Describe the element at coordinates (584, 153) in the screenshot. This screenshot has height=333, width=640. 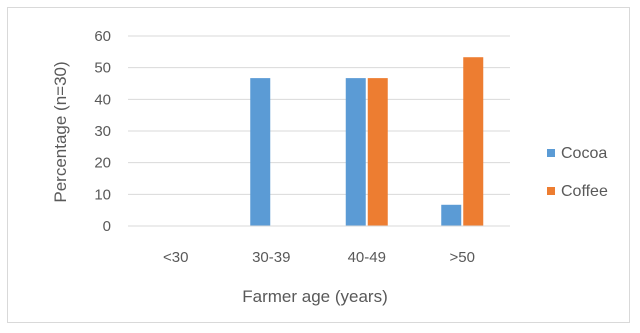
I see `legend-label-cocoa: Cocoa` at that location.